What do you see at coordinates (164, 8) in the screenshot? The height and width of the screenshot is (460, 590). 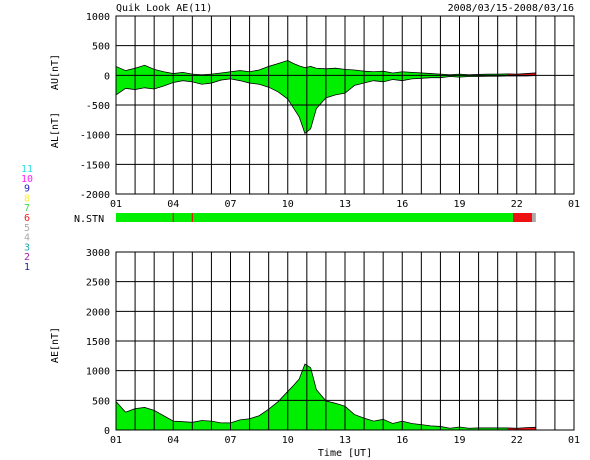 I see `chart-title: Quik Look AE(11)` at bounding box center [164, 8].